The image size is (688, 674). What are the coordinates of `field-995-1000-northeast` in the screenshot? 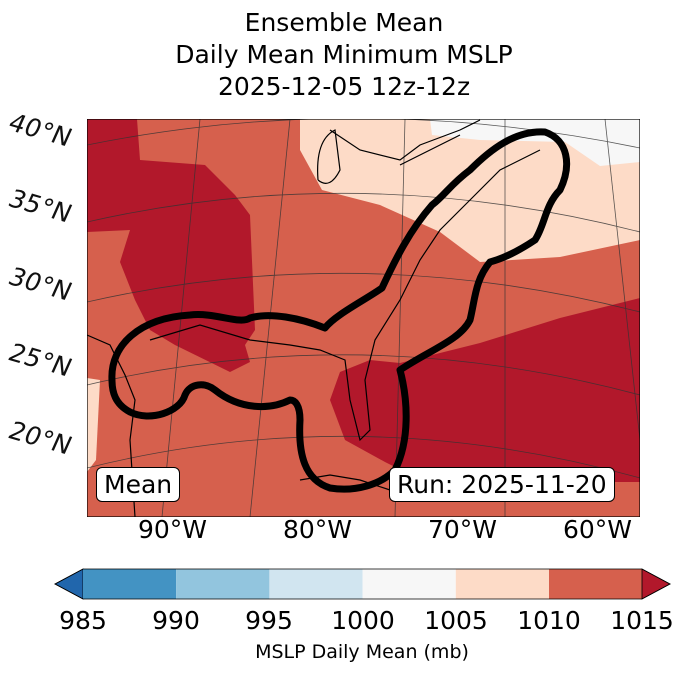 It's located at (535, 142).